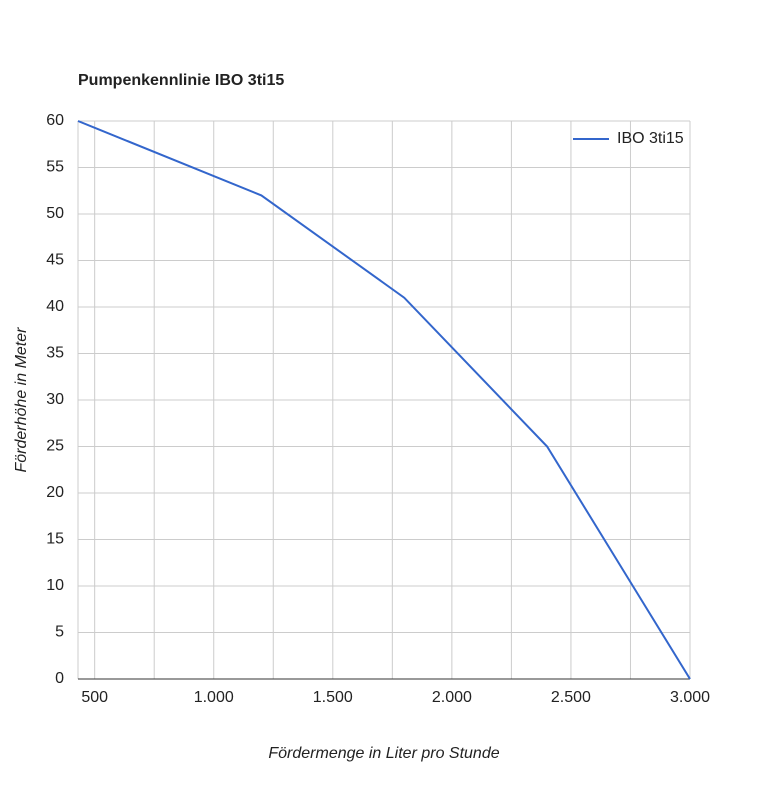 This screenshot has height=800, width=767. What do you see at coordinates (55, 446) in the screenshot?
I see `y-tick-label: 25` at bounding box center [55, 446].